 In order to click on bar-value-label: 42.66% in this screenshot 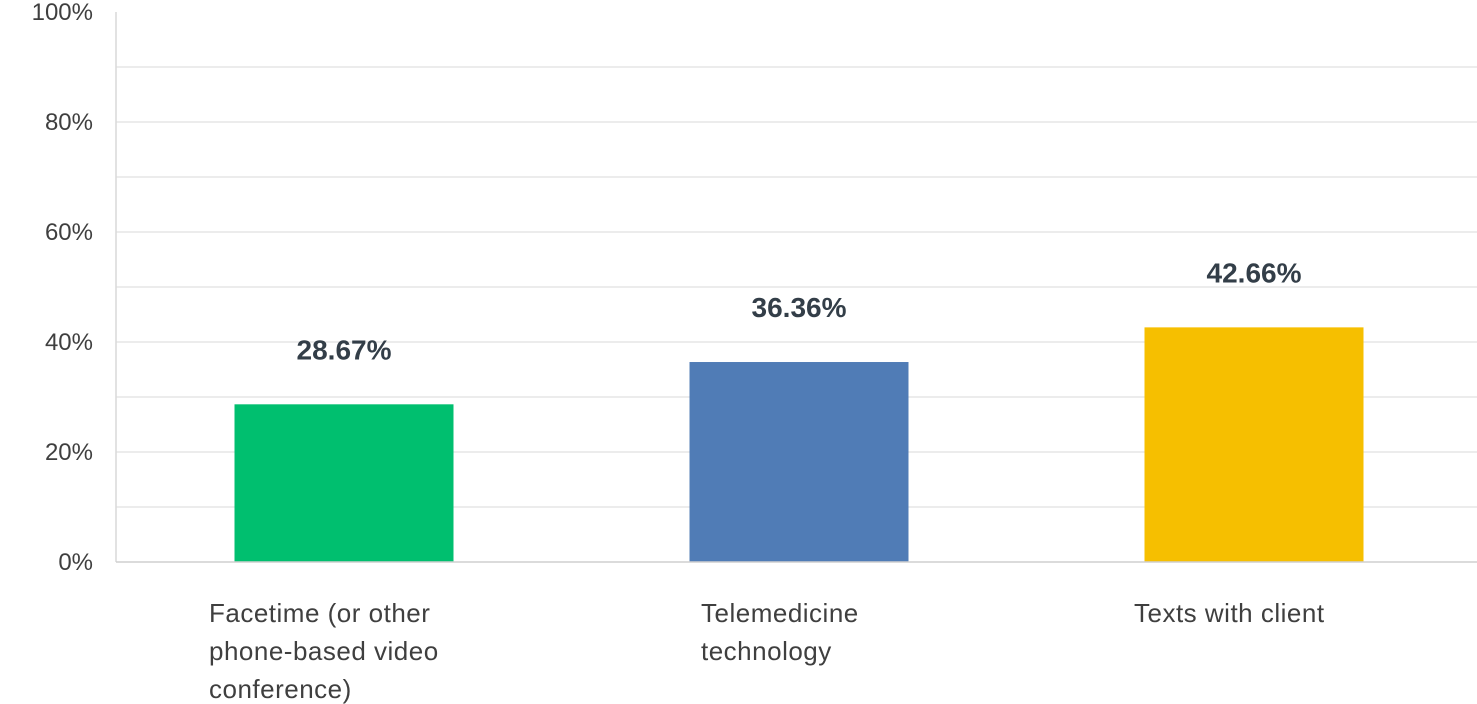, I will do `click(1254, 272)`.